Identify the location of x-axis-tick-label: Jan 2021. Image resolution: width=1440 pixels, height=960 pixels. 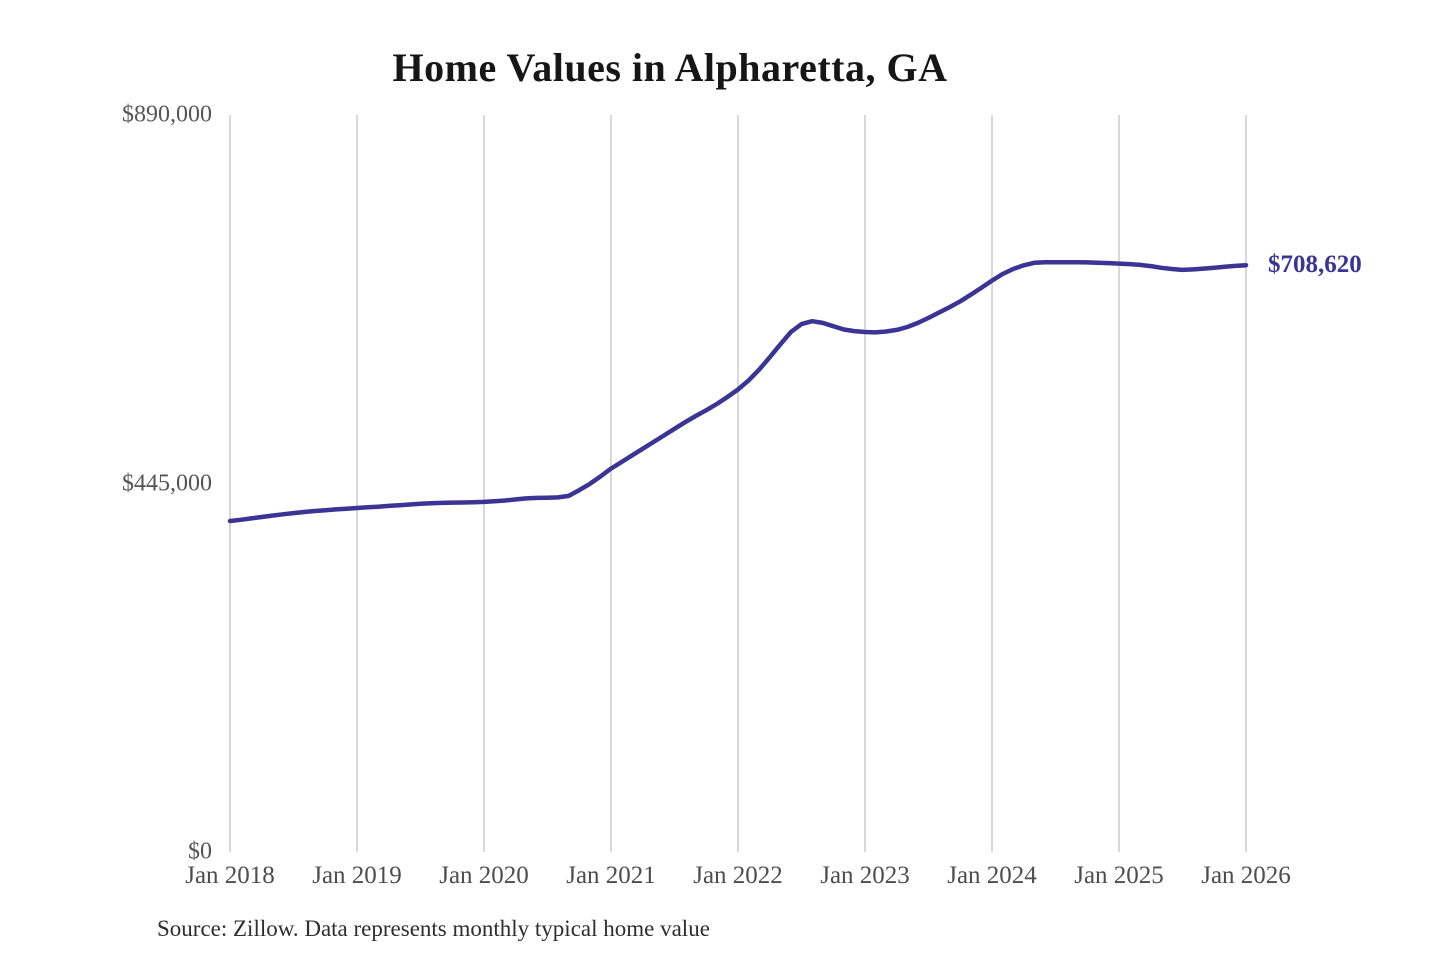
(611, 875).